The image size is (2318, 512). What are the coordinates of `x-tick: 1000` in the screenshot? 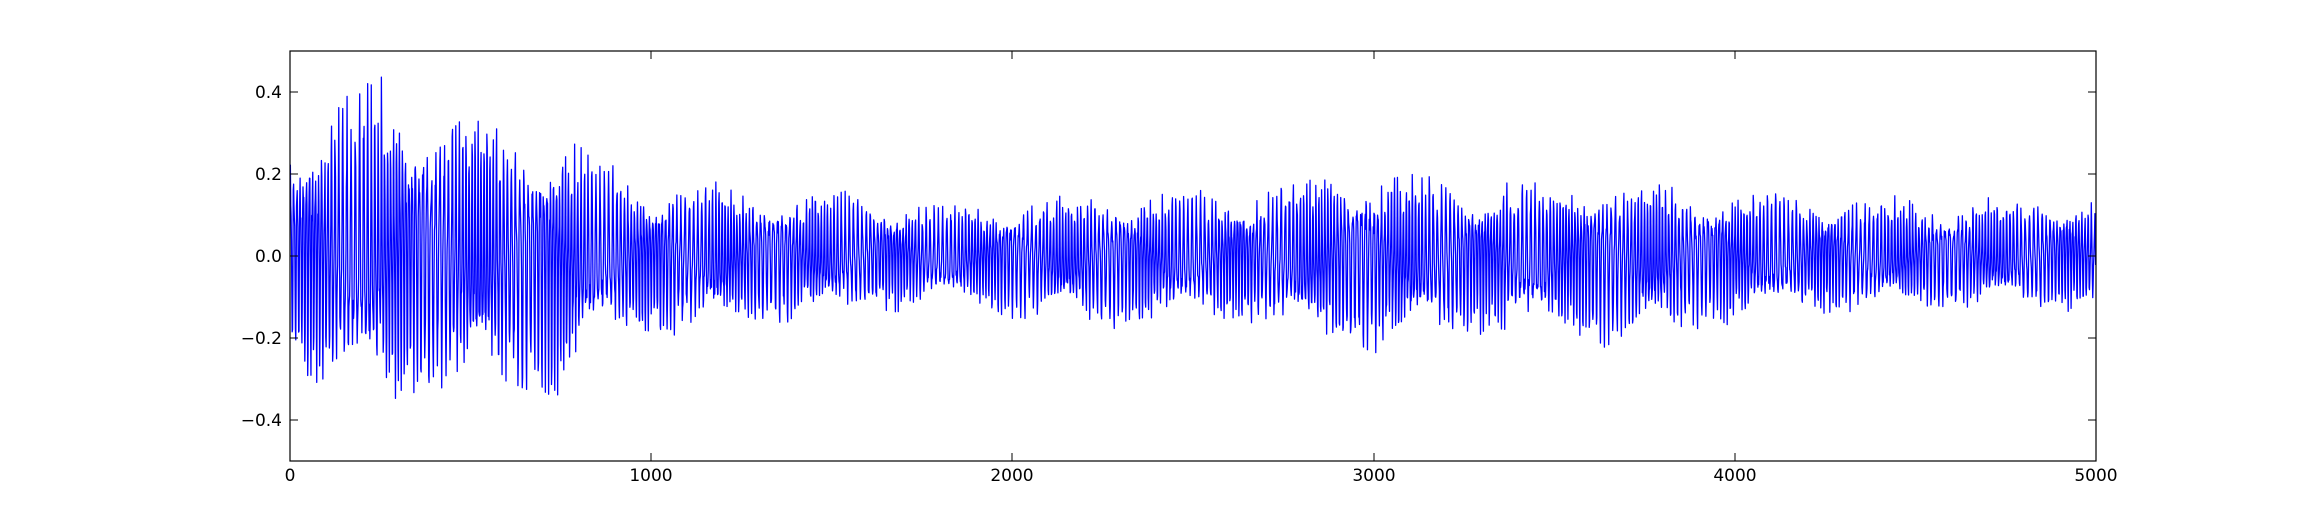 It's located at (651, 268).